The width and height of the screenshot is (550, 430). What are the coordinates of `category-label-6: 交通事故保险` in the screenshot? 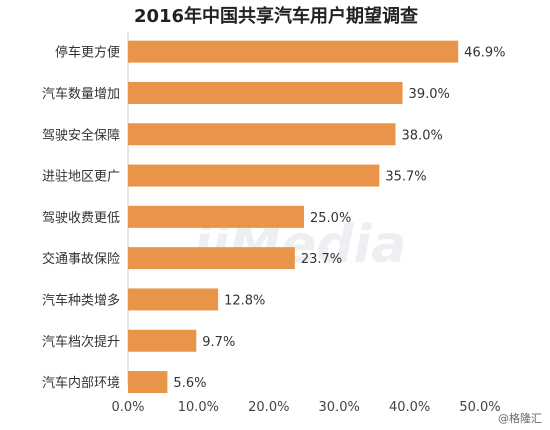 It's located at (81, 259).